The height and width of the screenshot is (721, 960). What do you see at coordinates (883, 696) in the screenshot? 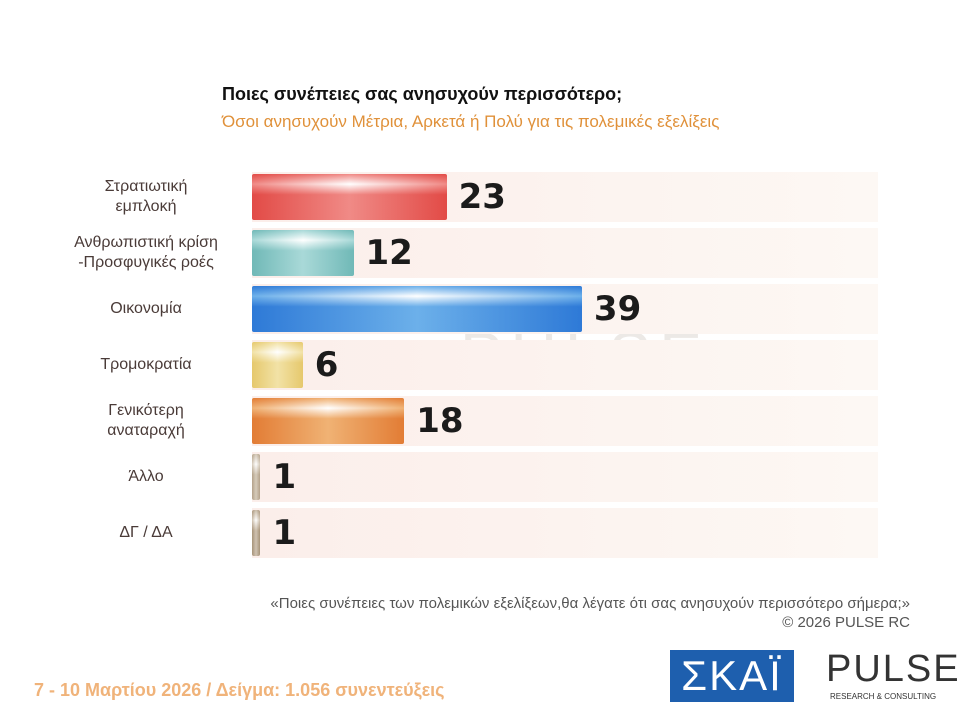
I see `pulse-logo-sub: RESEARCH & CONSULTING` at bounding box center [883, 696].